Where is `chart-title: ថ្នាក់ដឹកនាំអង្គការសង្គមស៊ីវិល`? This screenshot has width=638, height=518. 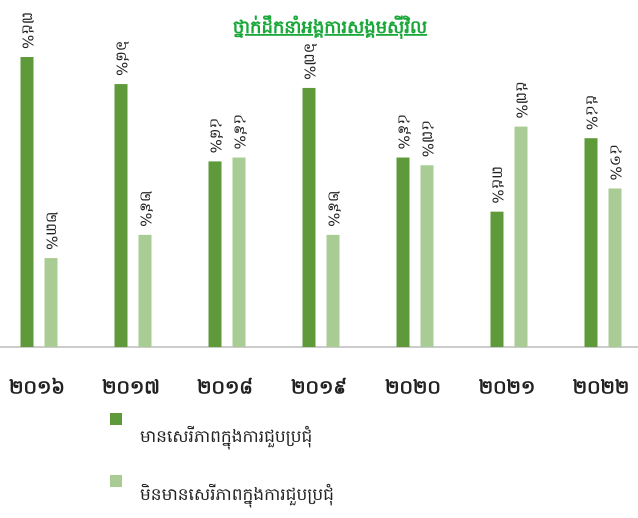 chart-title: ថ្នាក់ដឹកនាំអង្គការសង្គមស៊ីវិល is located at coordinates (330, 27).